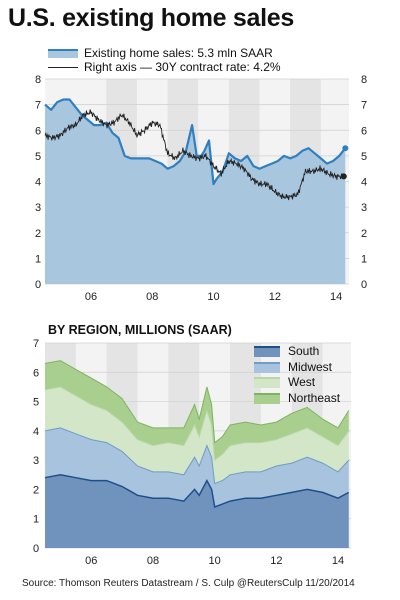  I want to click on rate-end-point, so click(343, 176).